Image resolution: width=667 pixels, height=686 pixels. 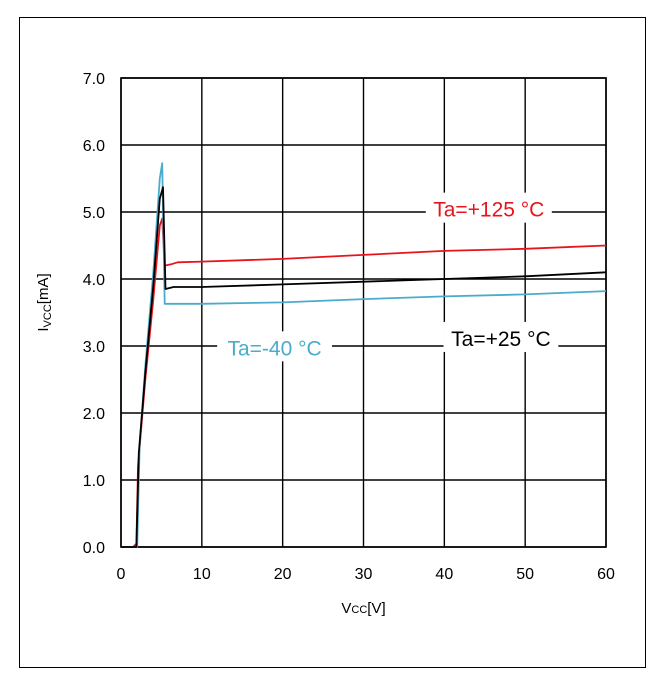 I want to click on series-annotation: Ta=+125 °C, so click(x=488, y=210).